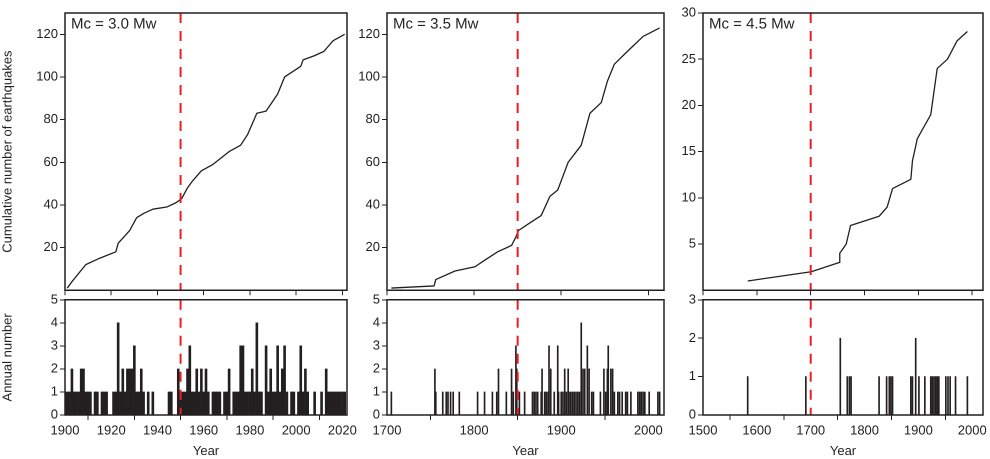 This screenshot has width=990, height=459. What do you see at coordinates (436, 24) in the screenshot?
I see `annotation: Mc = 3.5 Mw` at bounding box center [436, 24].